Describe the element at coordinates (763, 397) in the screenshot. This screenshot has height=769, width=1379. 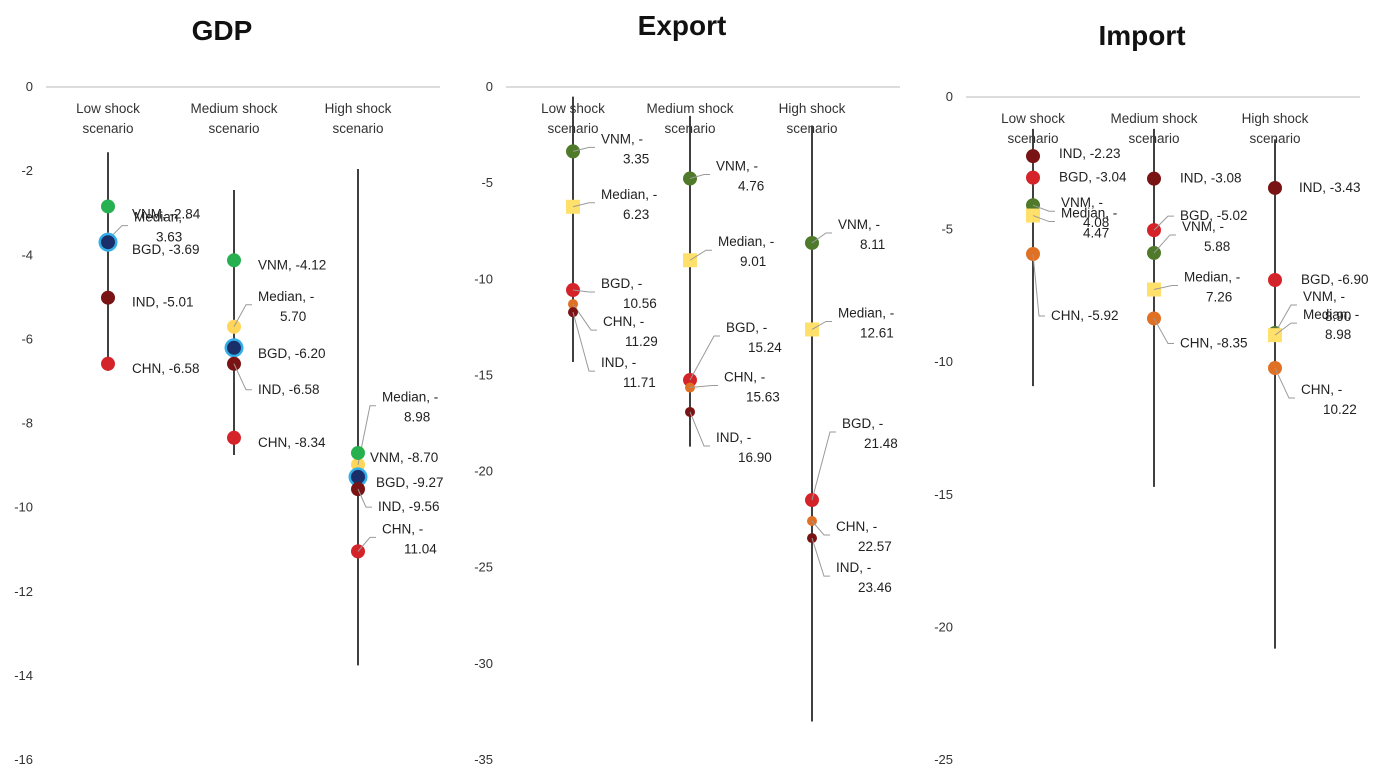
I see `data-label: 15.63` at that location.